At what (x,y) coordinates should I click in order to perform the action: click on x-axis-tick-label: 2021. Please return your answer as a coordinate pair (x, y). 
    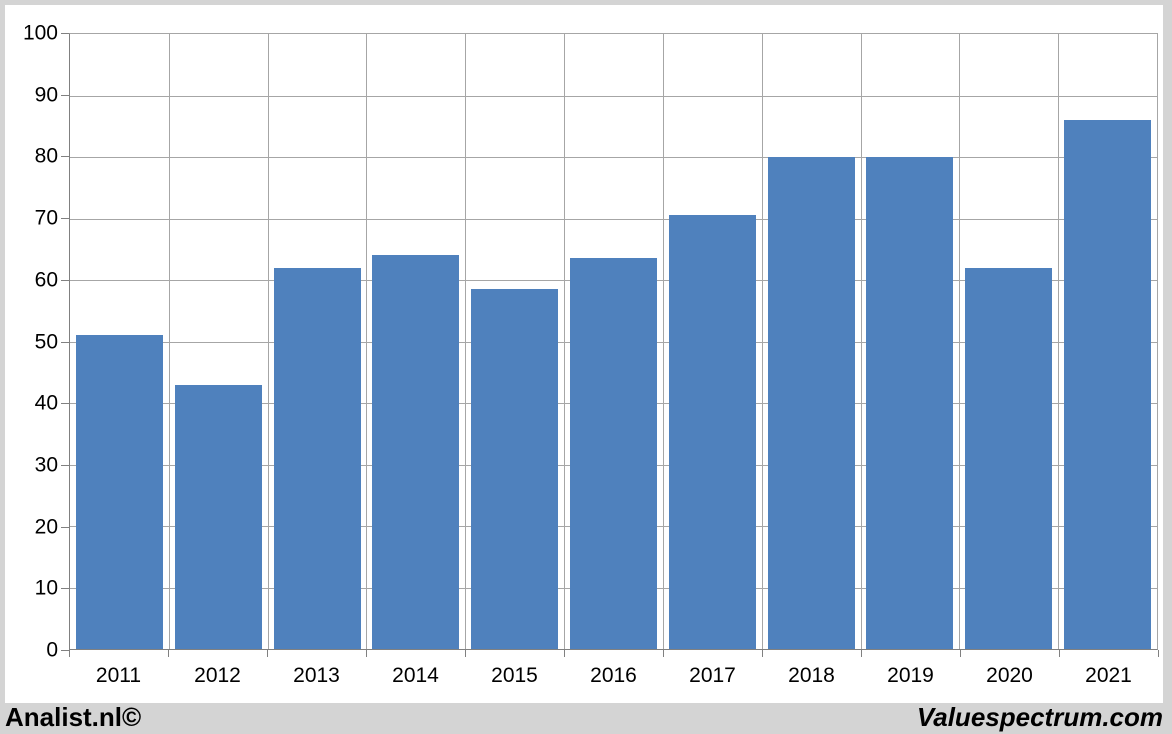
    Looking at the image, I should click on (1108, 675).